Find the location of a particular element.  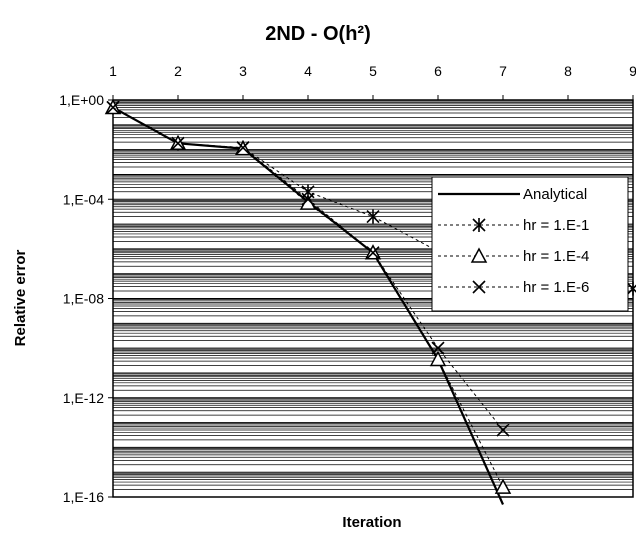

legend-box is located at coordinates (530, 244).